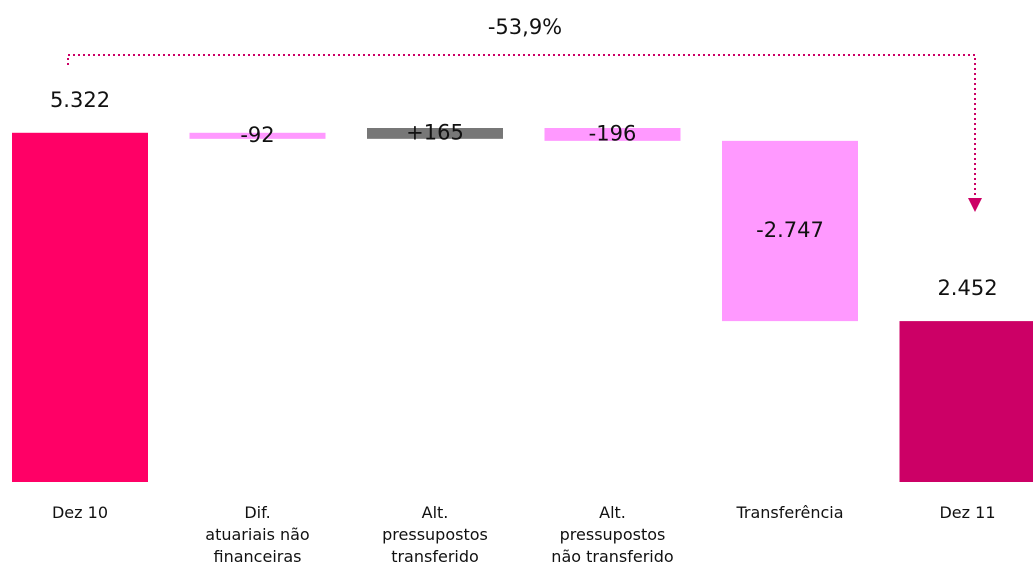 The width and height of the screenshot is (1033, 578). I want to click on value-label: -92, so click(257, 135).